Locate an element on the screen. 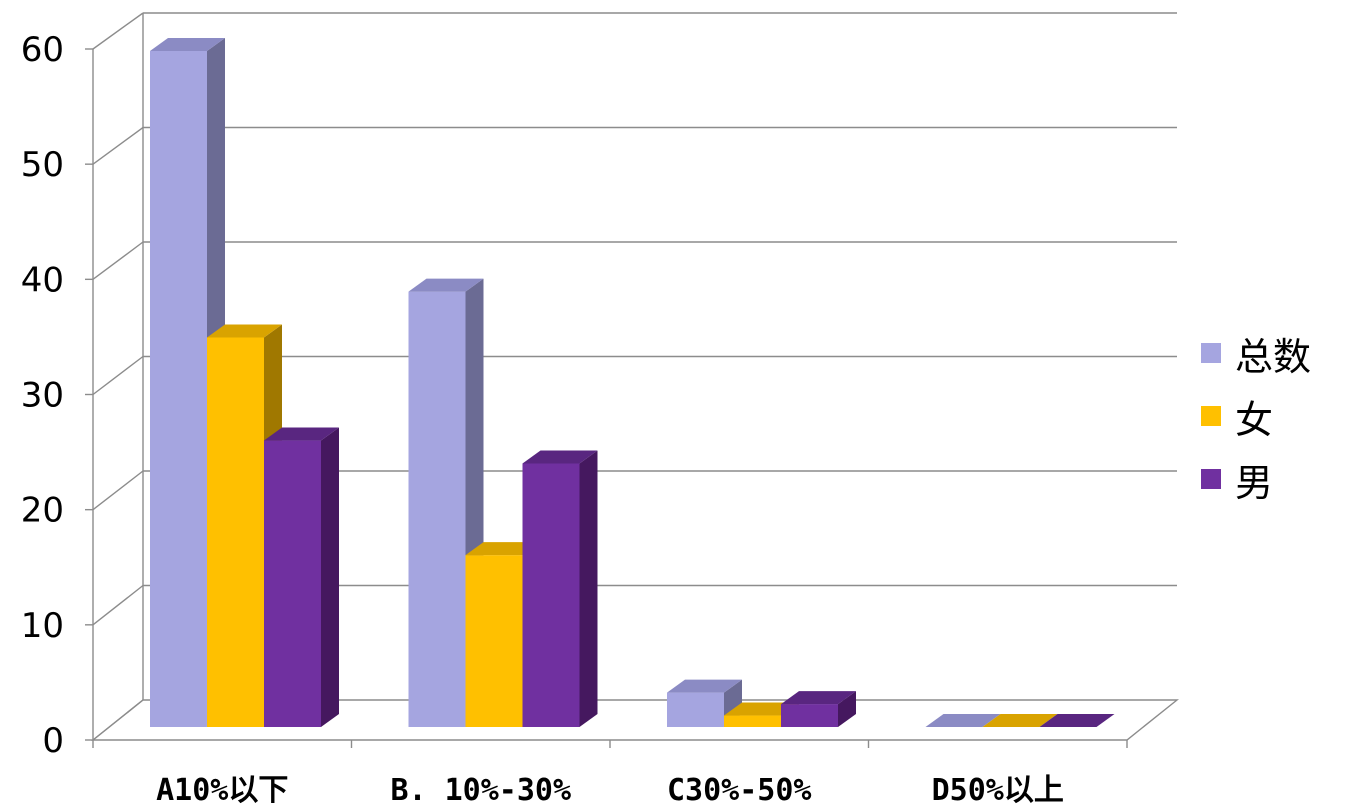 This screenshot has width=1367, height=812. y-tick-label: 0 is located at coordinates (53, 741).